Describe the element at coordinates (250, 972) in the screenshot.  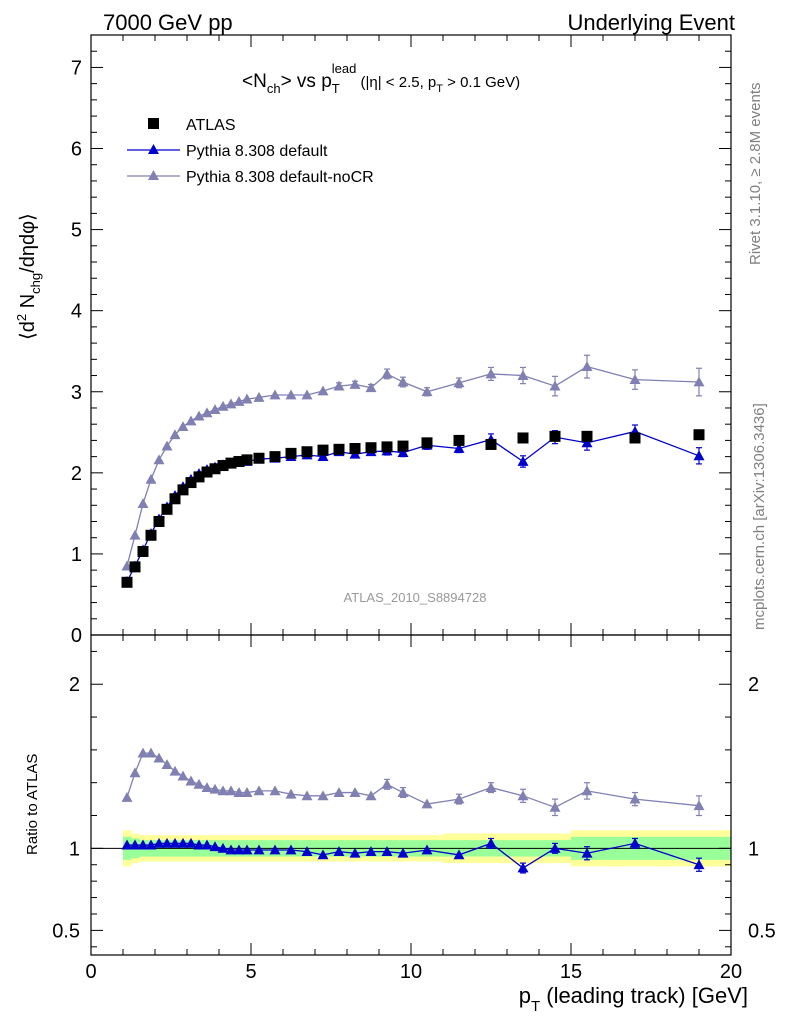
I see `x-tick-label: 5` at that location.